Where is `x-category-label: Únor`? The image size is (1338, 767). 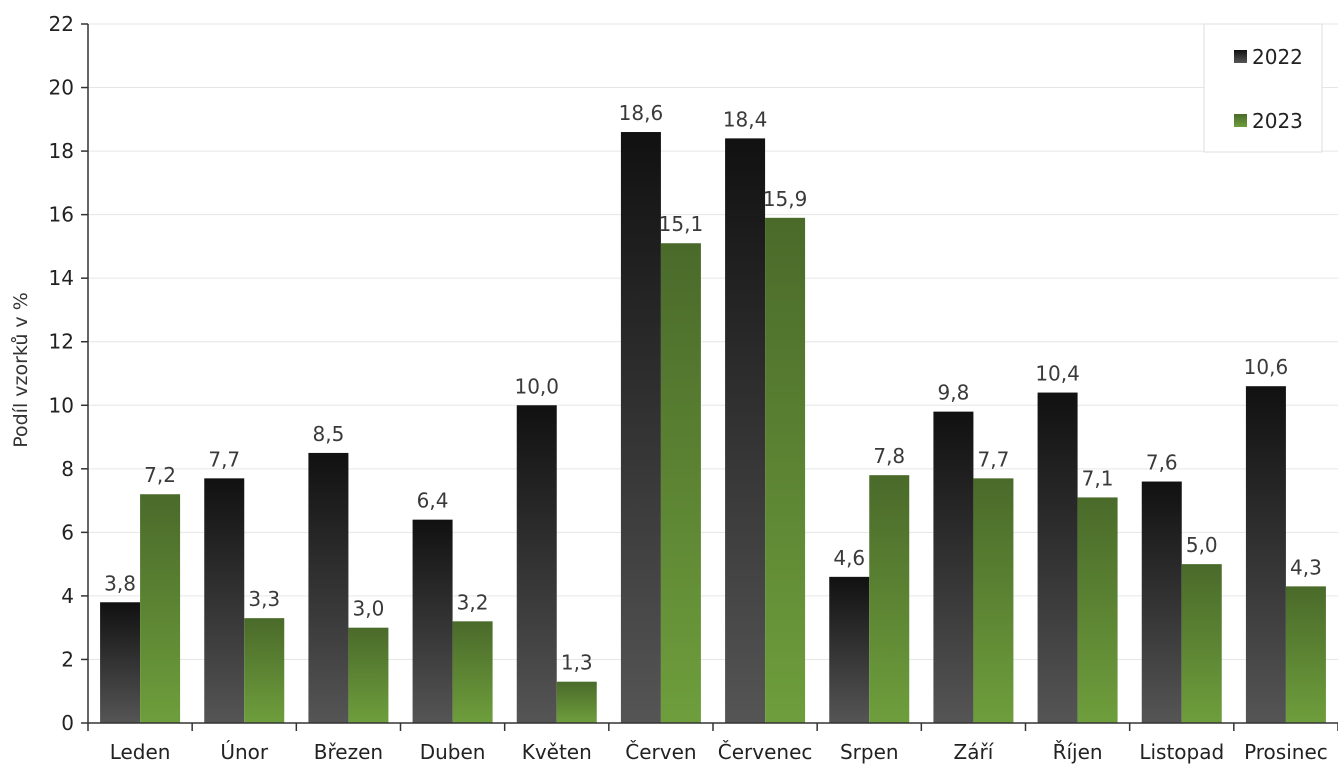
x-category-label: Únor is located at coordinates (244, 752).